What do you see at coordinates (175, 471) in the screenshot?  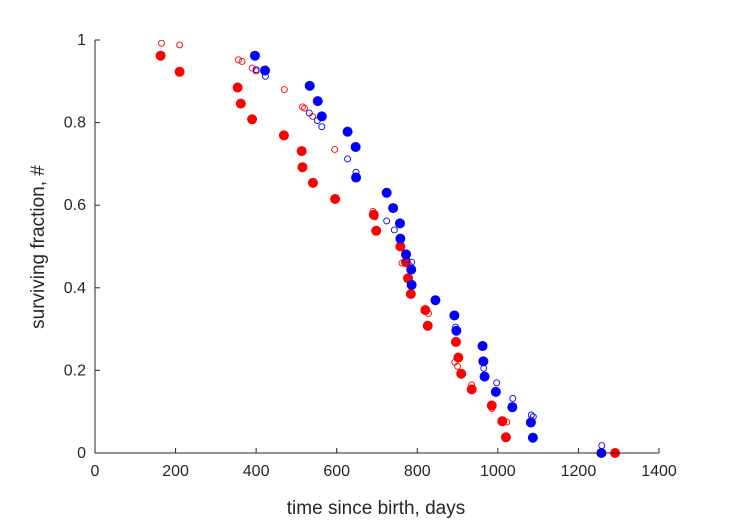 I see `x-tick-label: 200` at bounding box center [175, 471].